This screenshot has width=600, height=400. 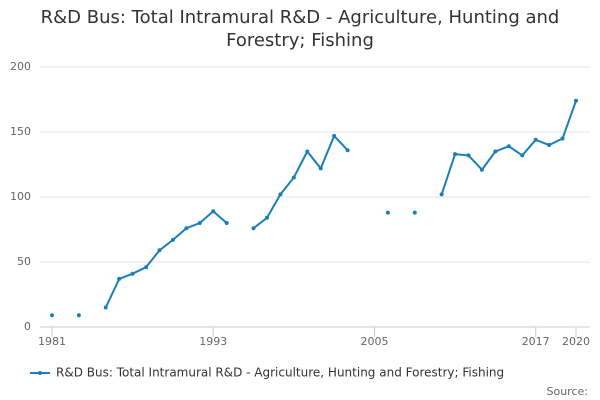 What do you see at coordinates (536, 341) in the screenshot?
I see `x-tick-label: 2017` at bounding box center [536, 341].